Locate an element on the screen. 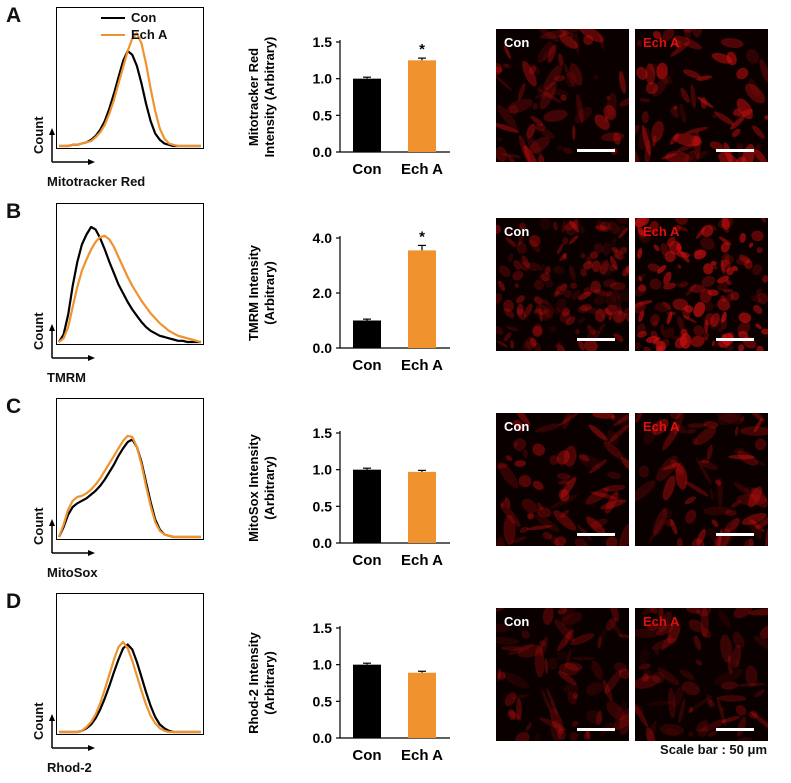 This screenshot has height=783, width=791. bar-y-axis-label: MitoSox Intensity is located at coordinates (253, 487).